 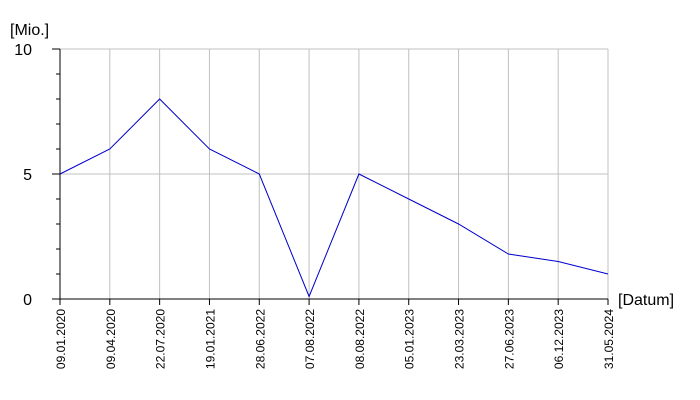 I want to click on x-tick-label: 28.06.2022, so click(x=260, y=339).